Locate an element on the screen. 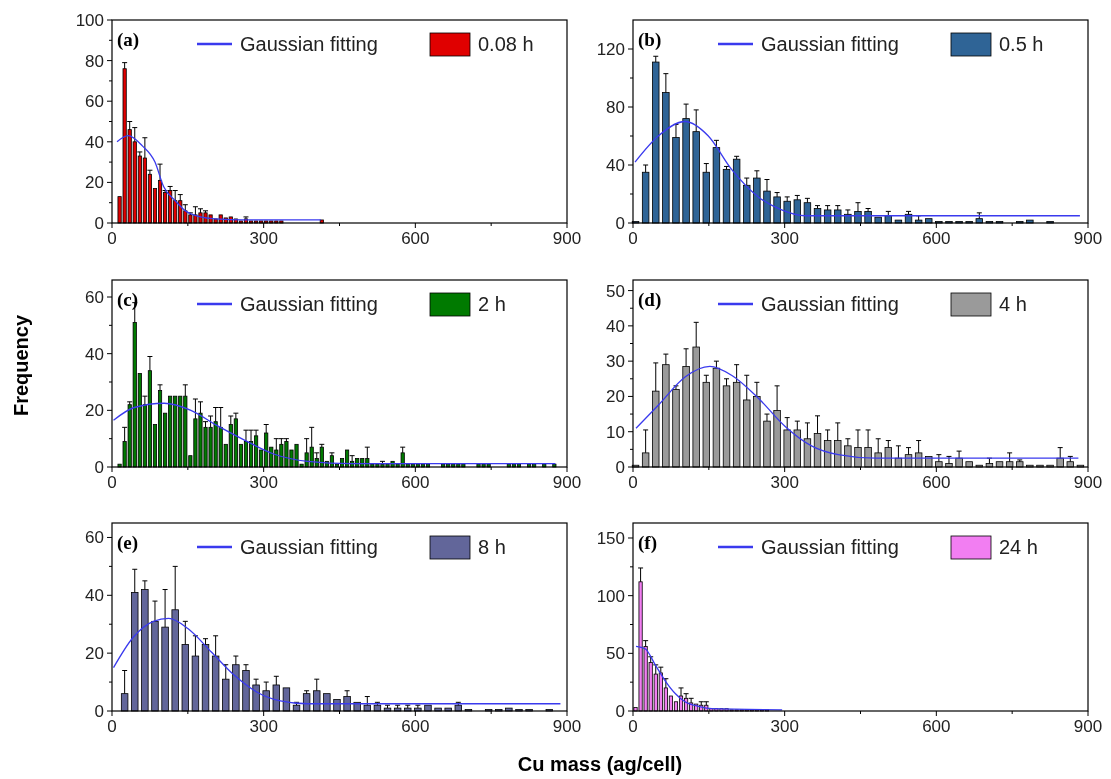 The height and width of the screenshot is (779, 1111). legend-label: 2 h is located at coordinates (492, 304).